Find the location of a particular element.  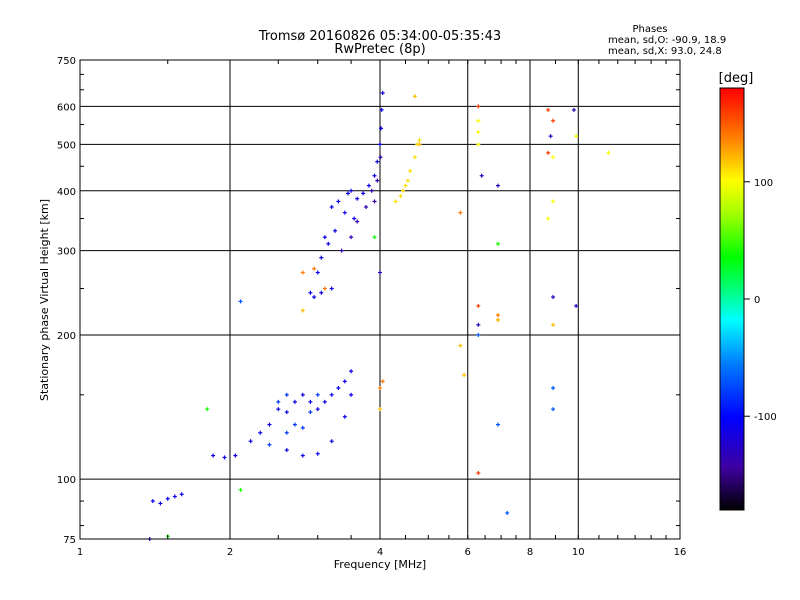

colorbar-ticks: 100 0 -100 is located at coordinates (760, 300).